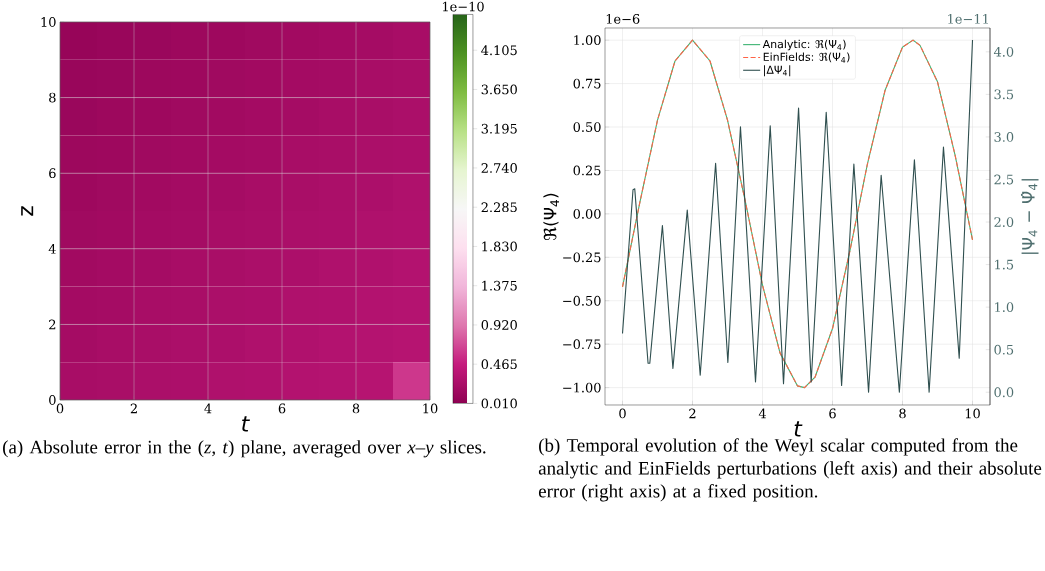 This screenshot has height=571, width=1045. What do you see at coordinates (1004, 94) in the screenshot?
I see `y2-tick-label: 3.5` at bounding box center [1004, 94].